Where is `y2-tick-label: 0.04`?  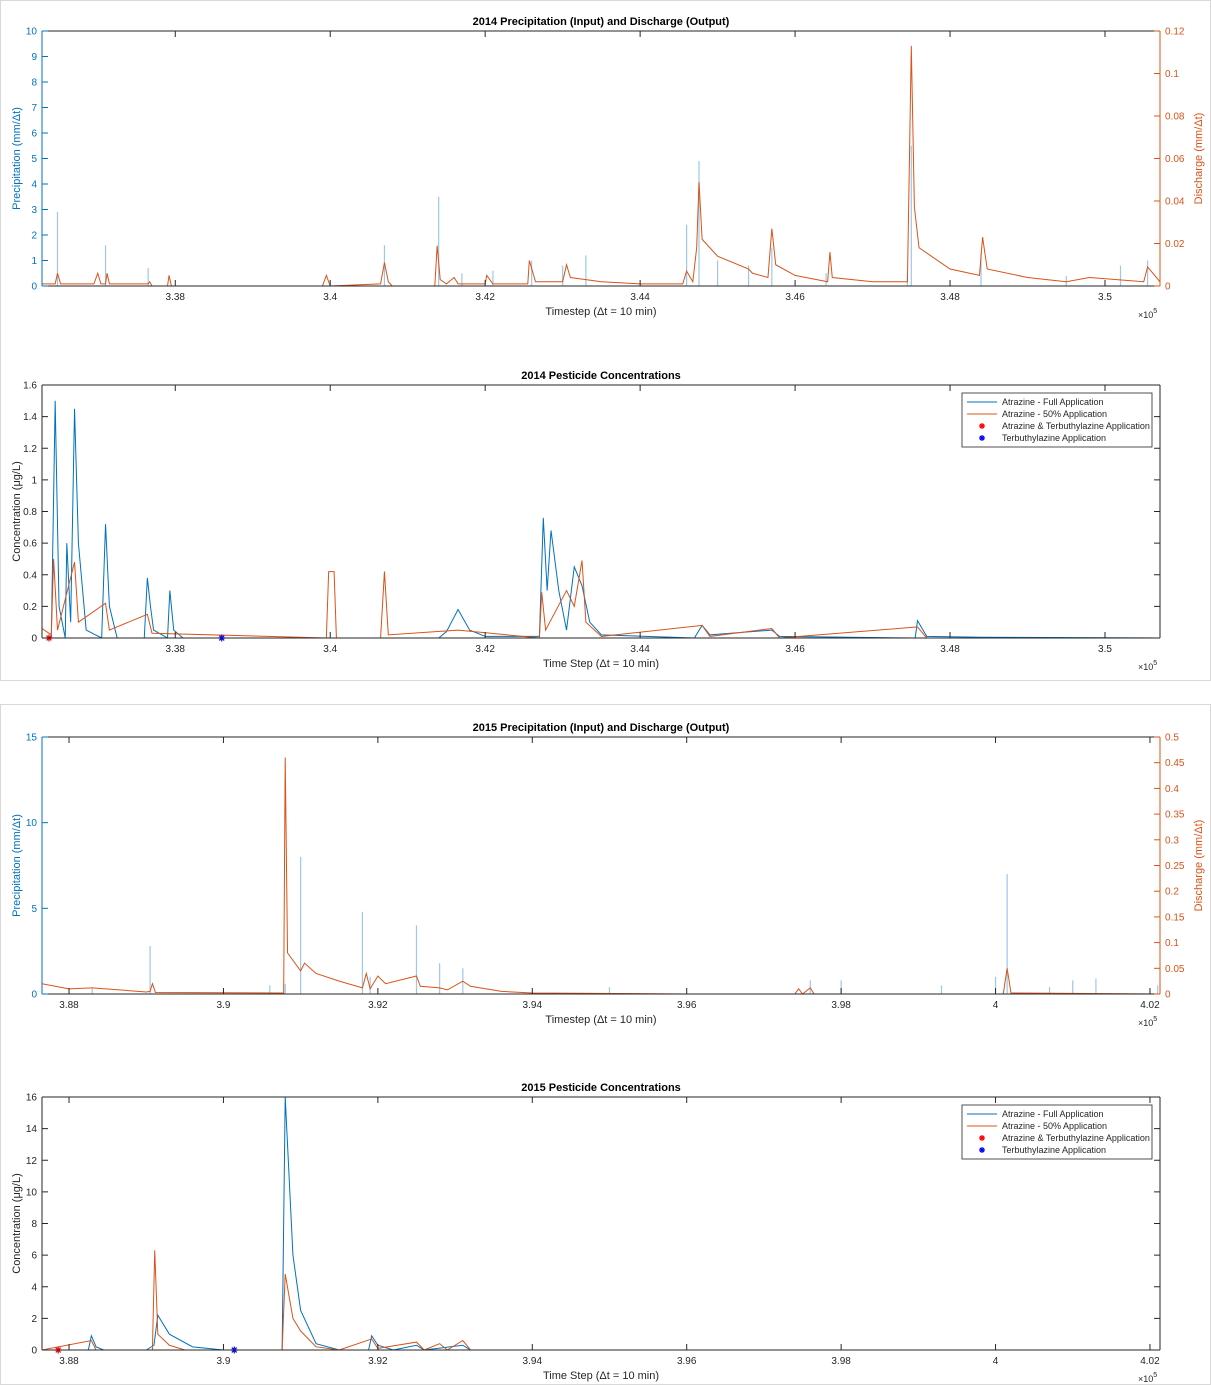 y2-tick-label: 0.04 is located at coordinates (1175, 202).